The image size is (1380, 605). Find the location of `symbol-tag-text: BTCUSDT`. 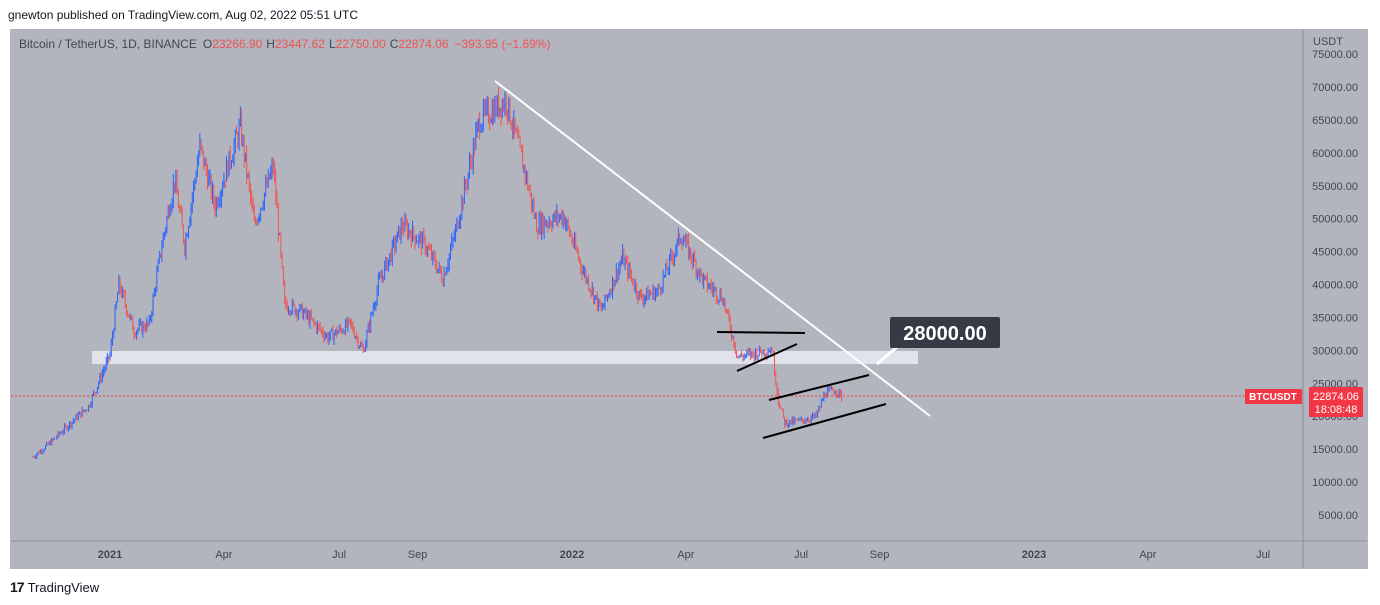

symbol-tag-text: BTCUSDT is located at coordinates (1273, 397).